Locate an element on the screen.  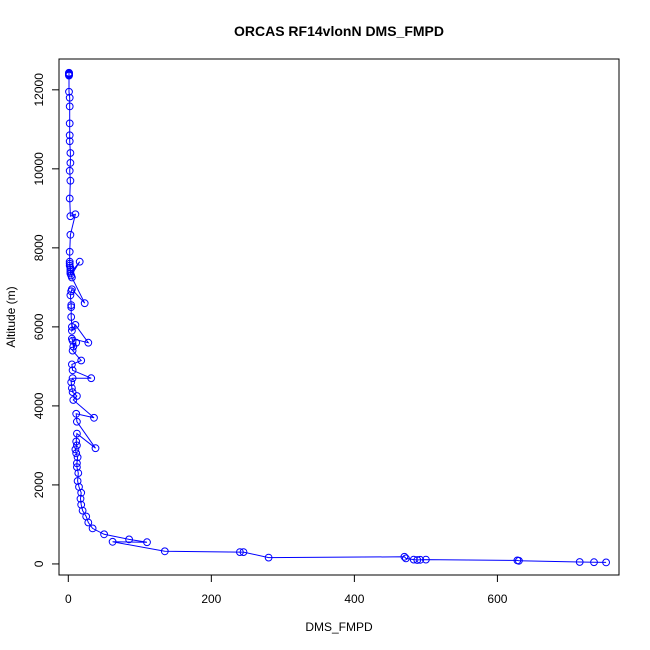
y-axis: 0 2000 4000 6000 8000 10000 12000 is located at coordinates (46, 320).